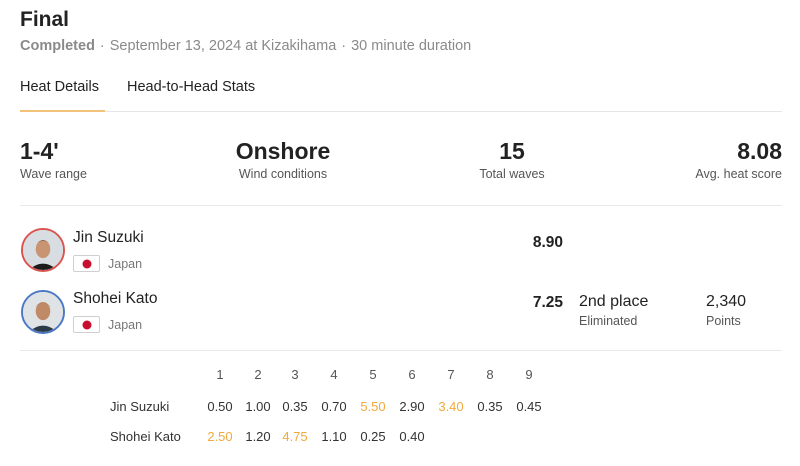  I want to click on page-title: Final, so click(45, 19).